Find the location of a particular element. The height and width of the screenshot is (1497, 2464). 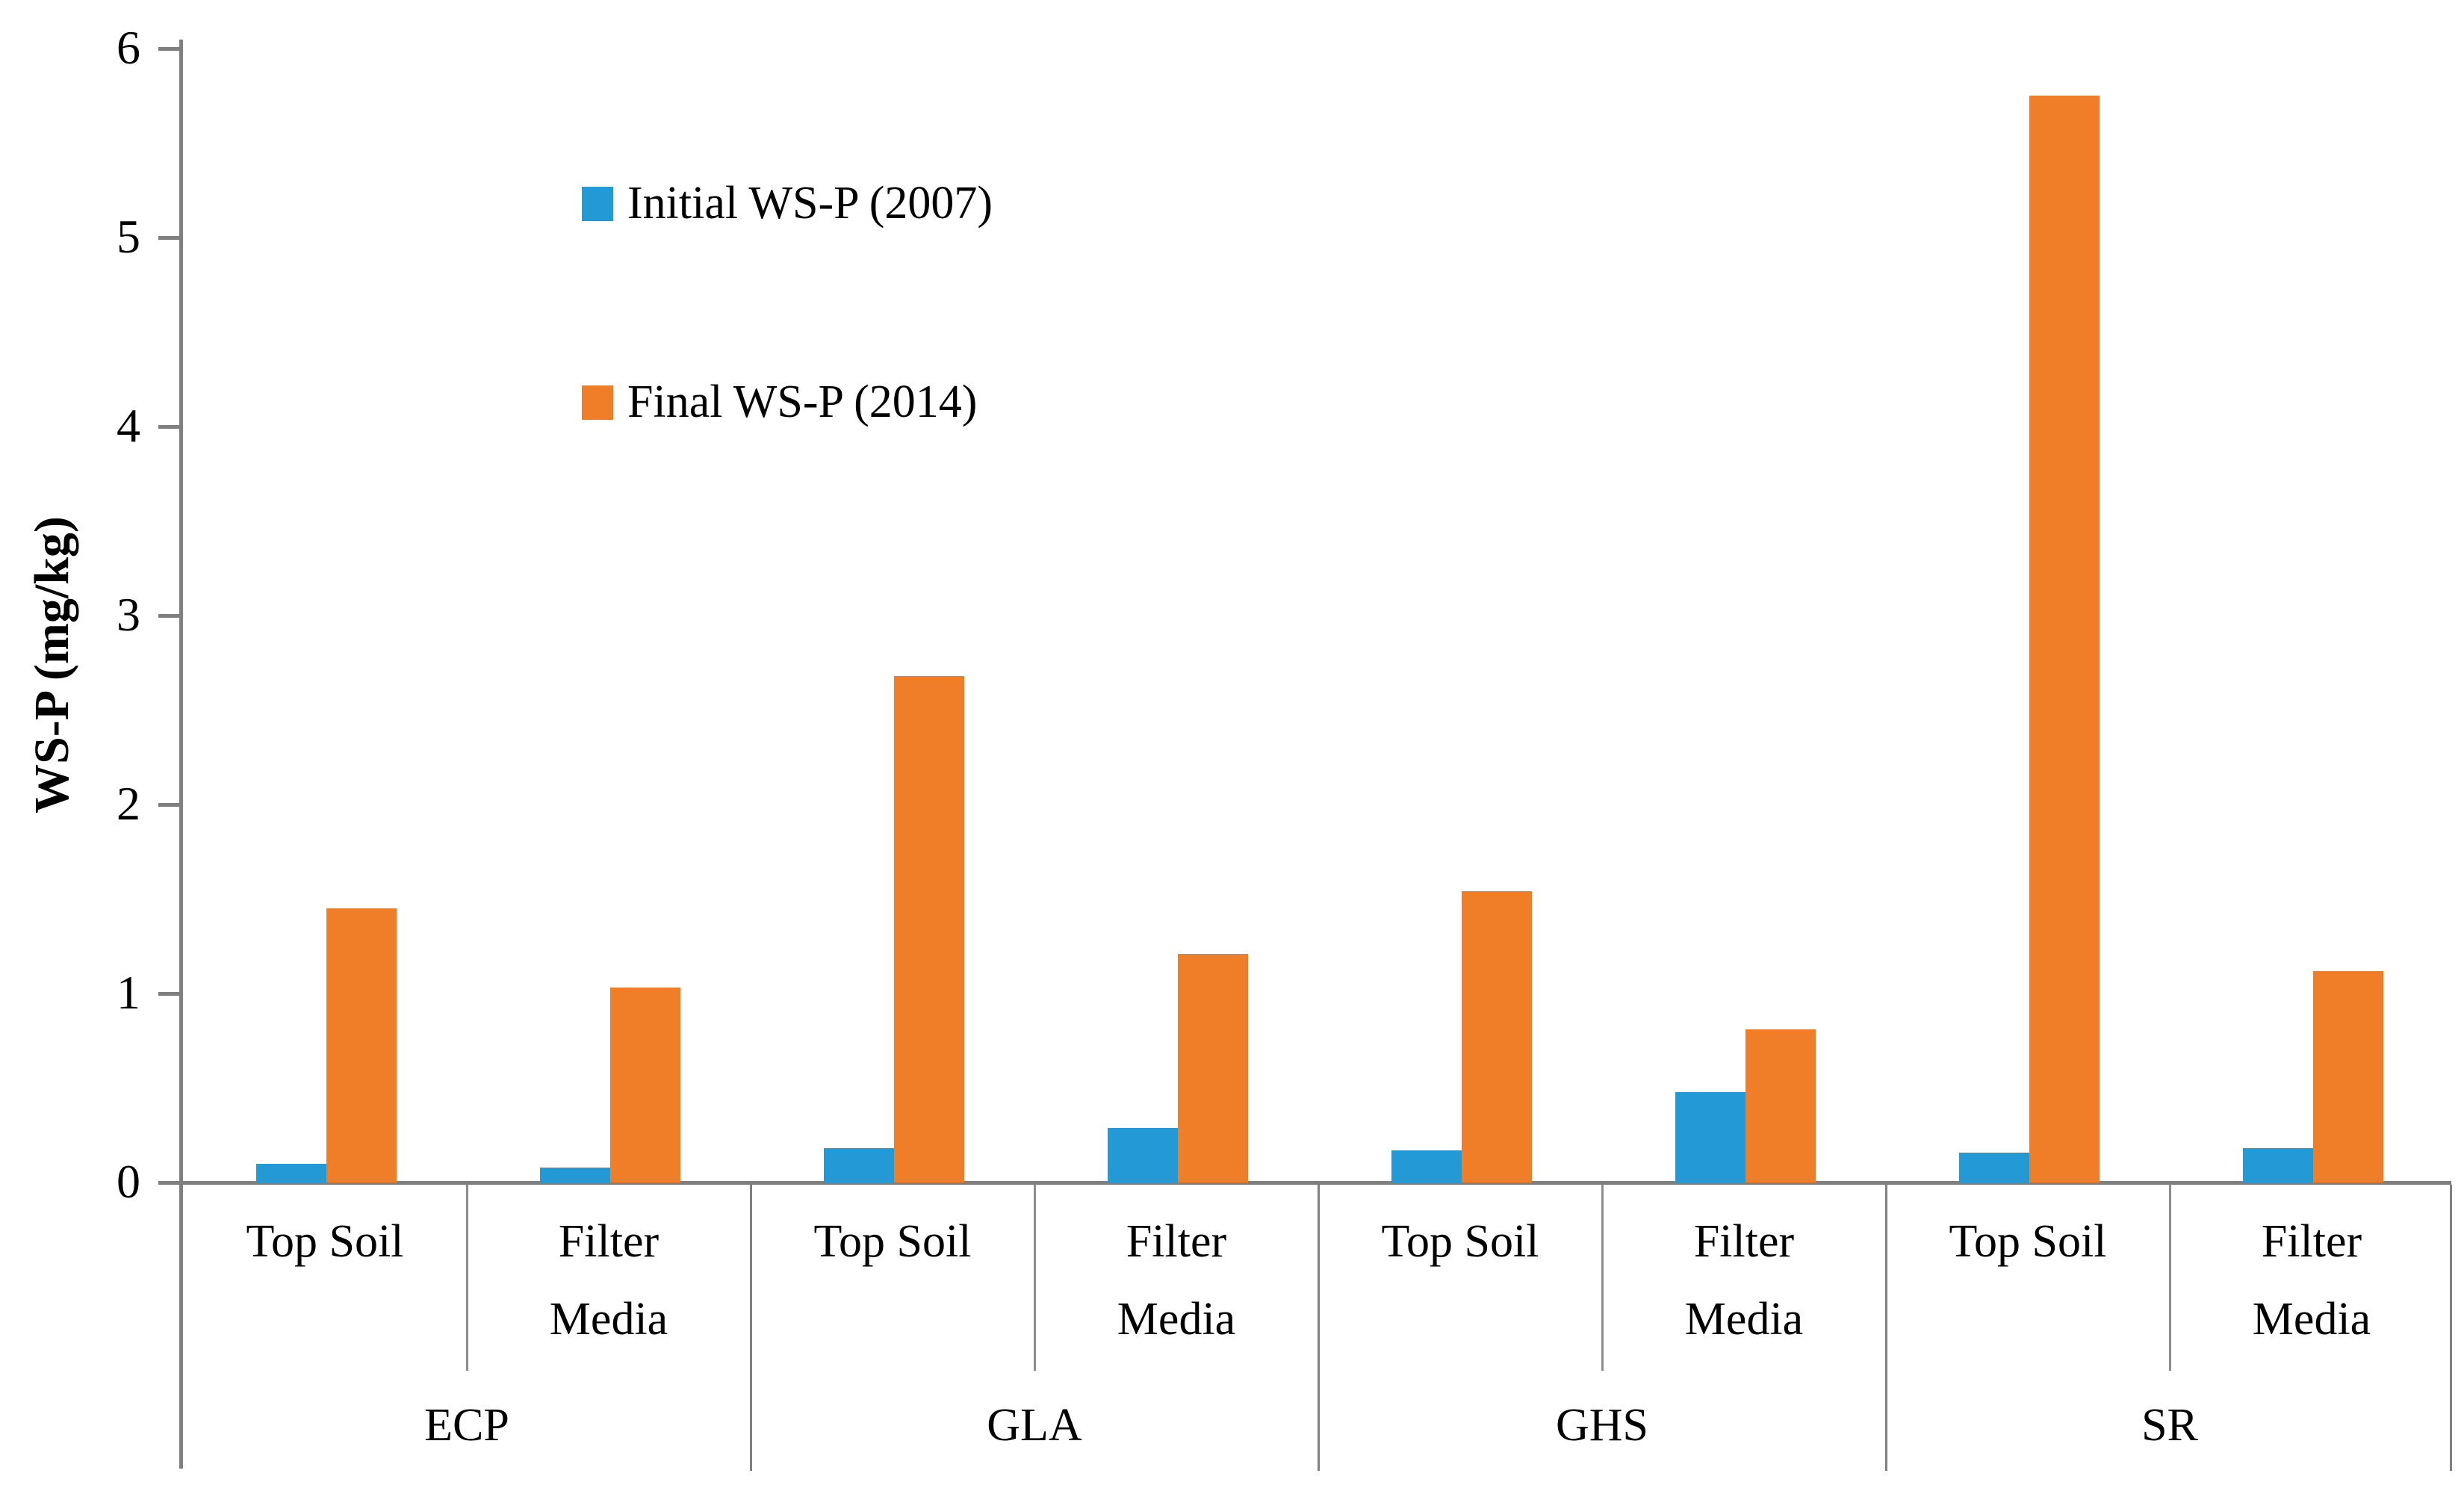

x-label-sr-top-soil: Top Soil is located at coordinates (2028, 1288).